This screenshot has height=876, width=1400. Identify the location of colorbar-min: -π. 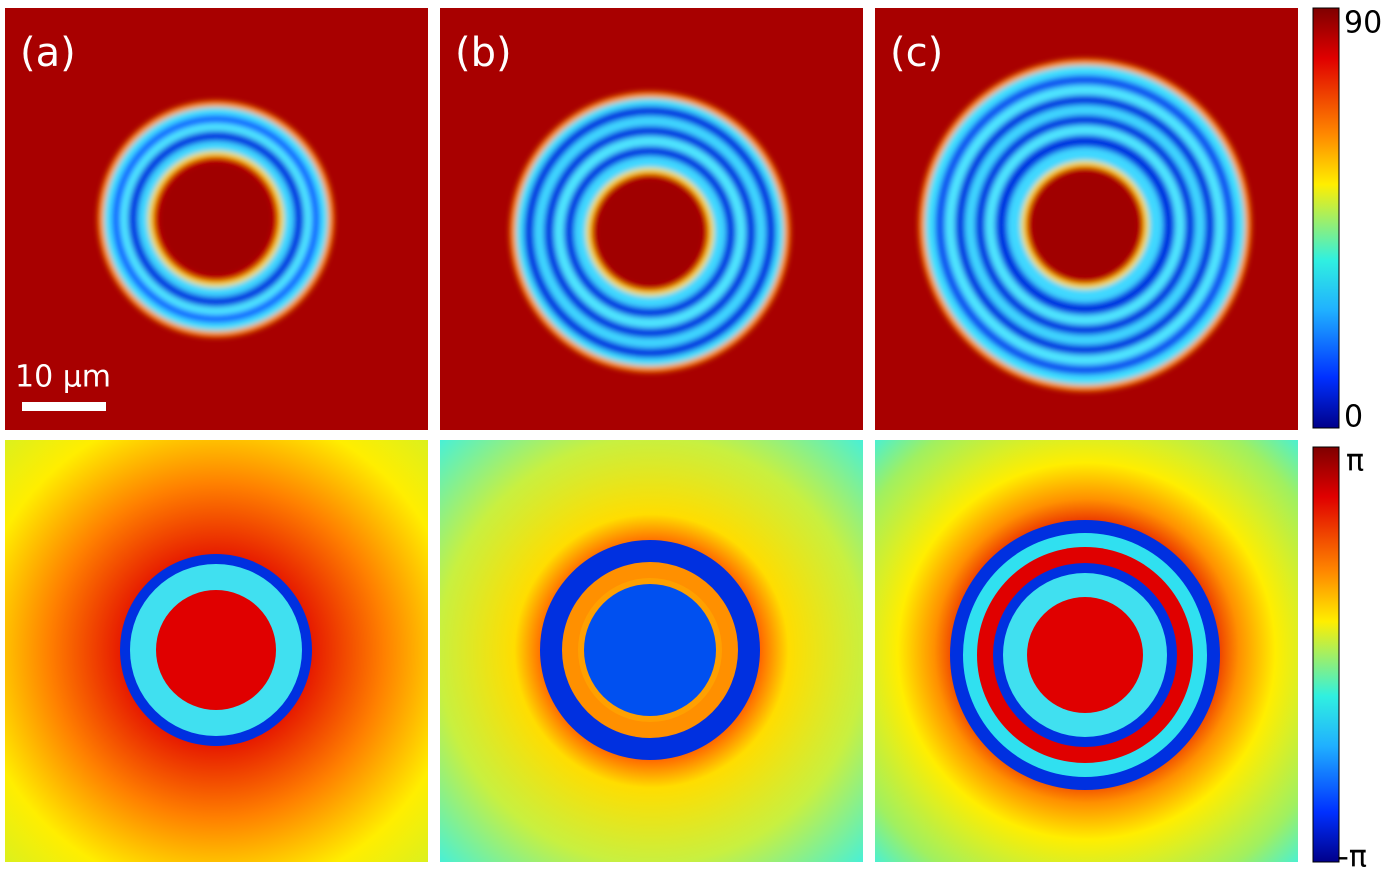
(1352, 857).